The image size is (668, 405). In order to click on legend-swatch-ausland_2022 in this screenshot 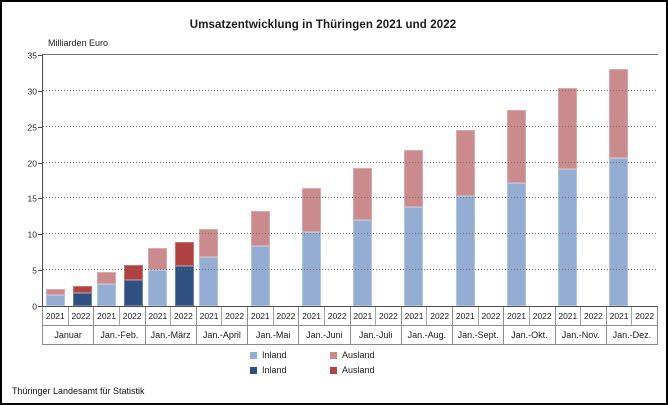, I will do `click(333, 370)`.